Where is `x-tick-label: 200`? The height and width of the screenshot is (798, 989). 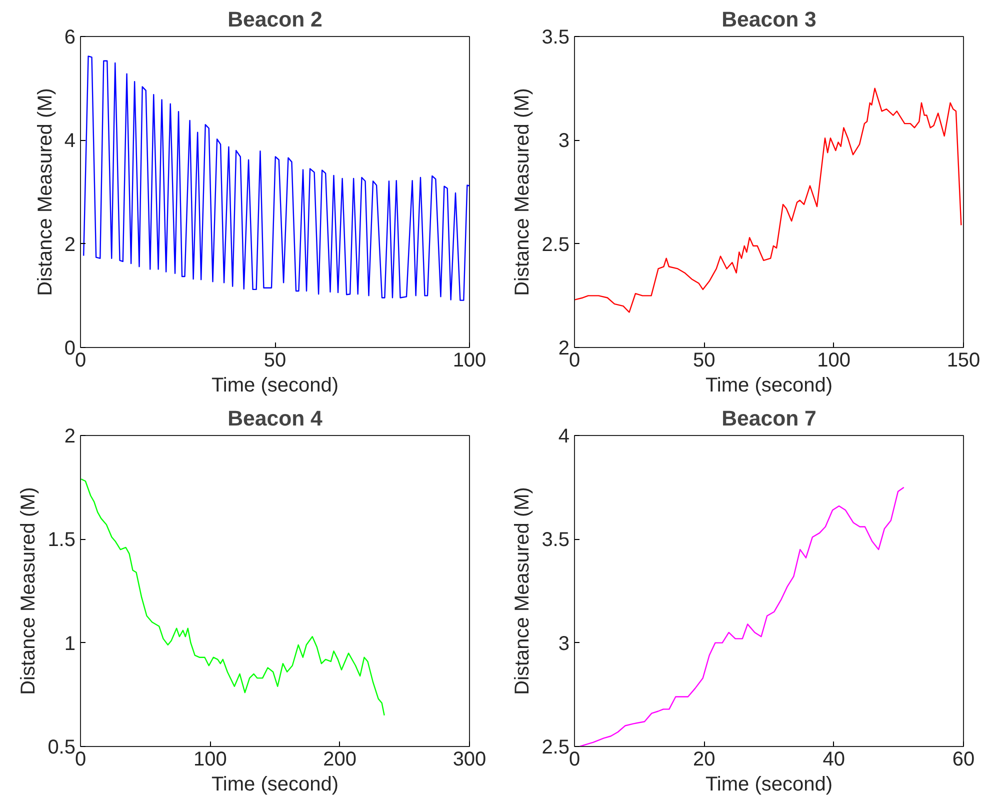
x-tick-label: 200 is located at coordinates (340, 759).